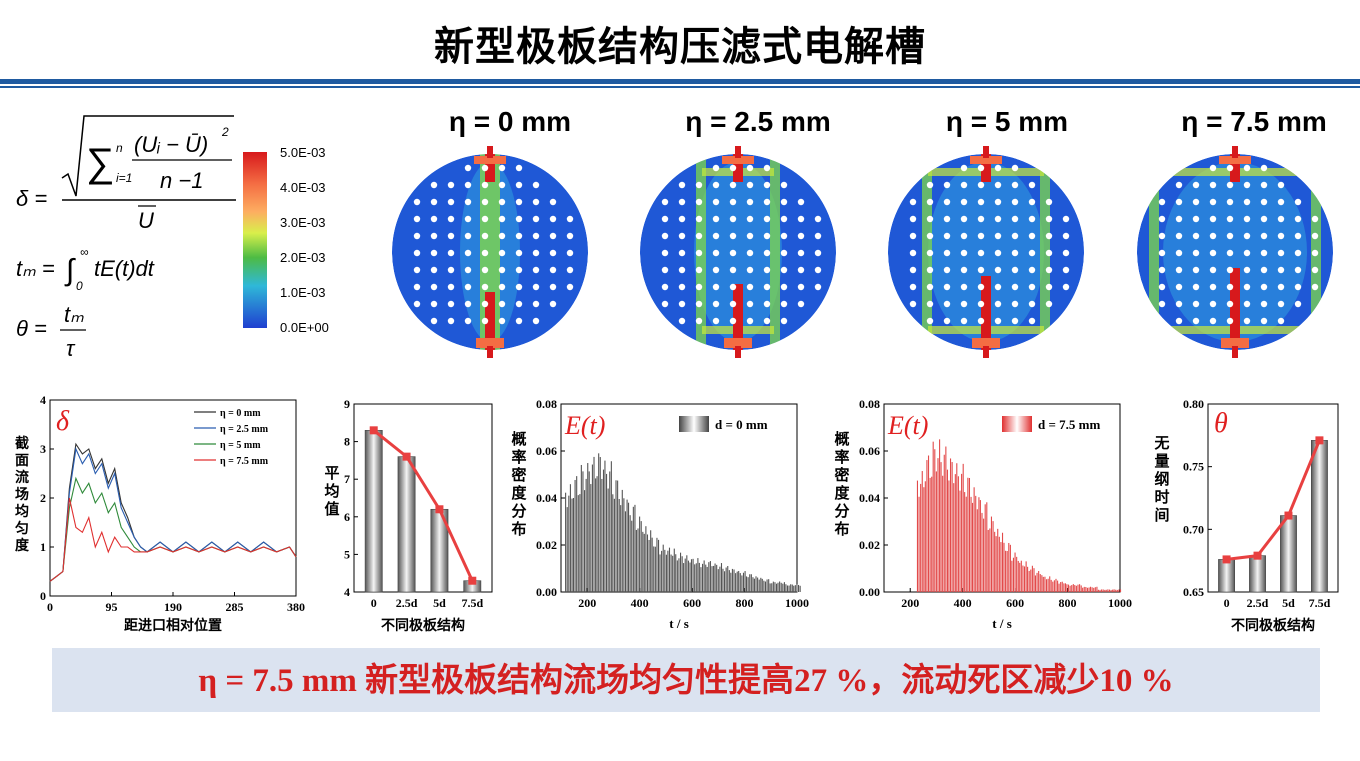  What do you see at coordinates (331, 509) in the screenshot?
I see `y-axis-label-char: 值` at bounding box center [331, 509].